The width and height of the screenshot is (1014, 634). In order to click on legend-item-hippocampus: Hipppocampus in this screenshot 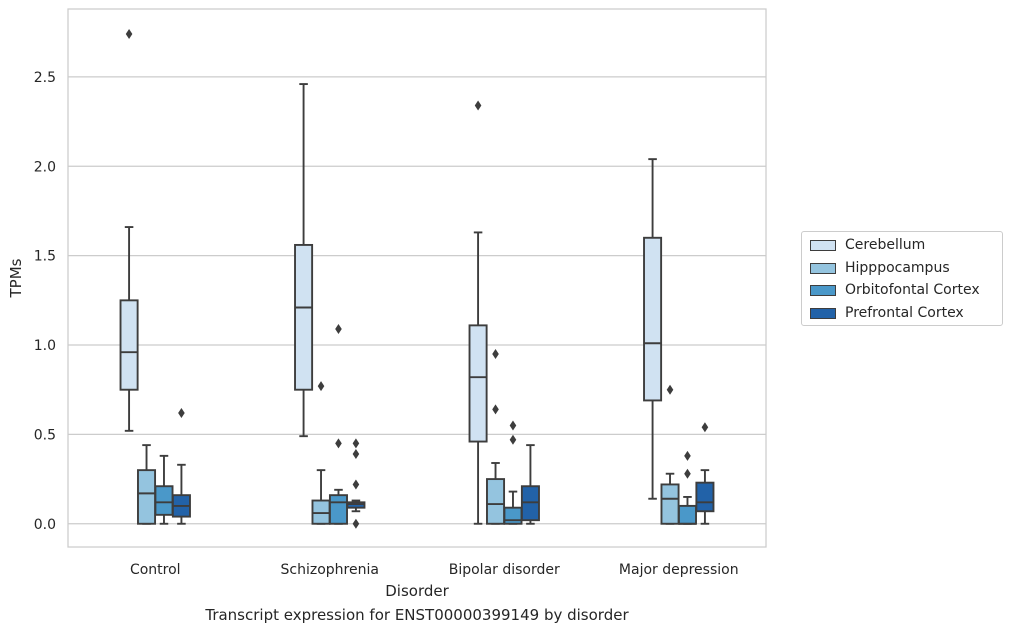, I will do `click(880, 268)`.